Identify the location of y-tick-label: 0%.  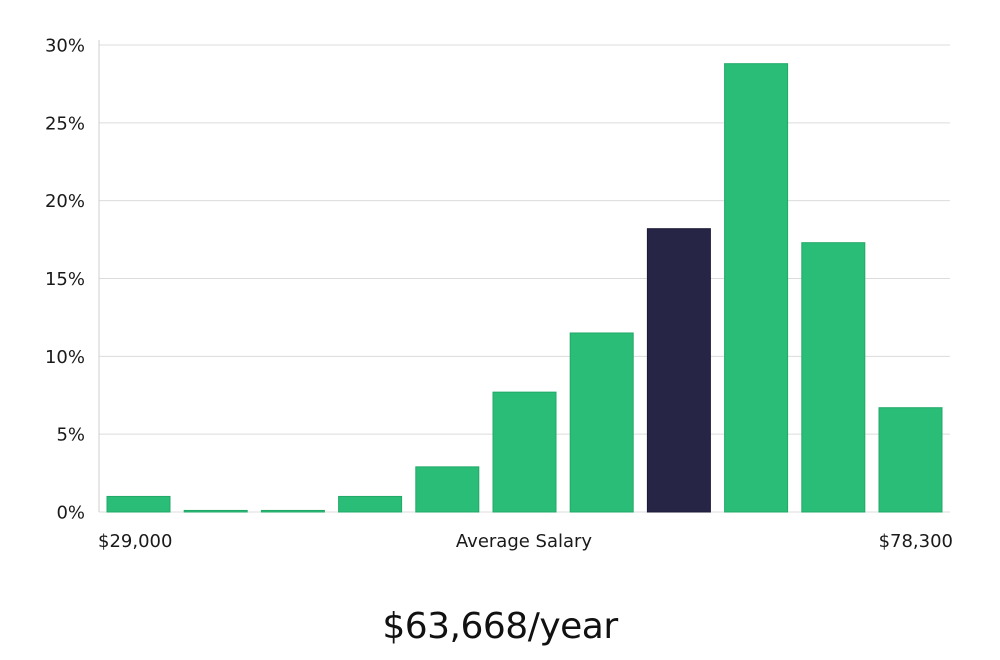
(70, 513).